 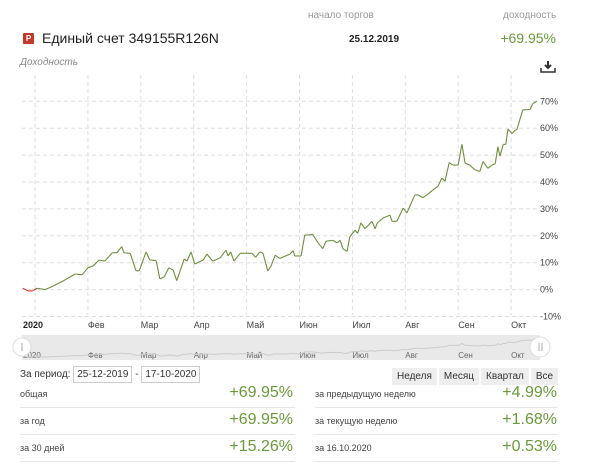 What do you see at coordinates (361, 325) in the screenshot?
I see `x-tick-label: Июл` at bounding box center [361, 325].